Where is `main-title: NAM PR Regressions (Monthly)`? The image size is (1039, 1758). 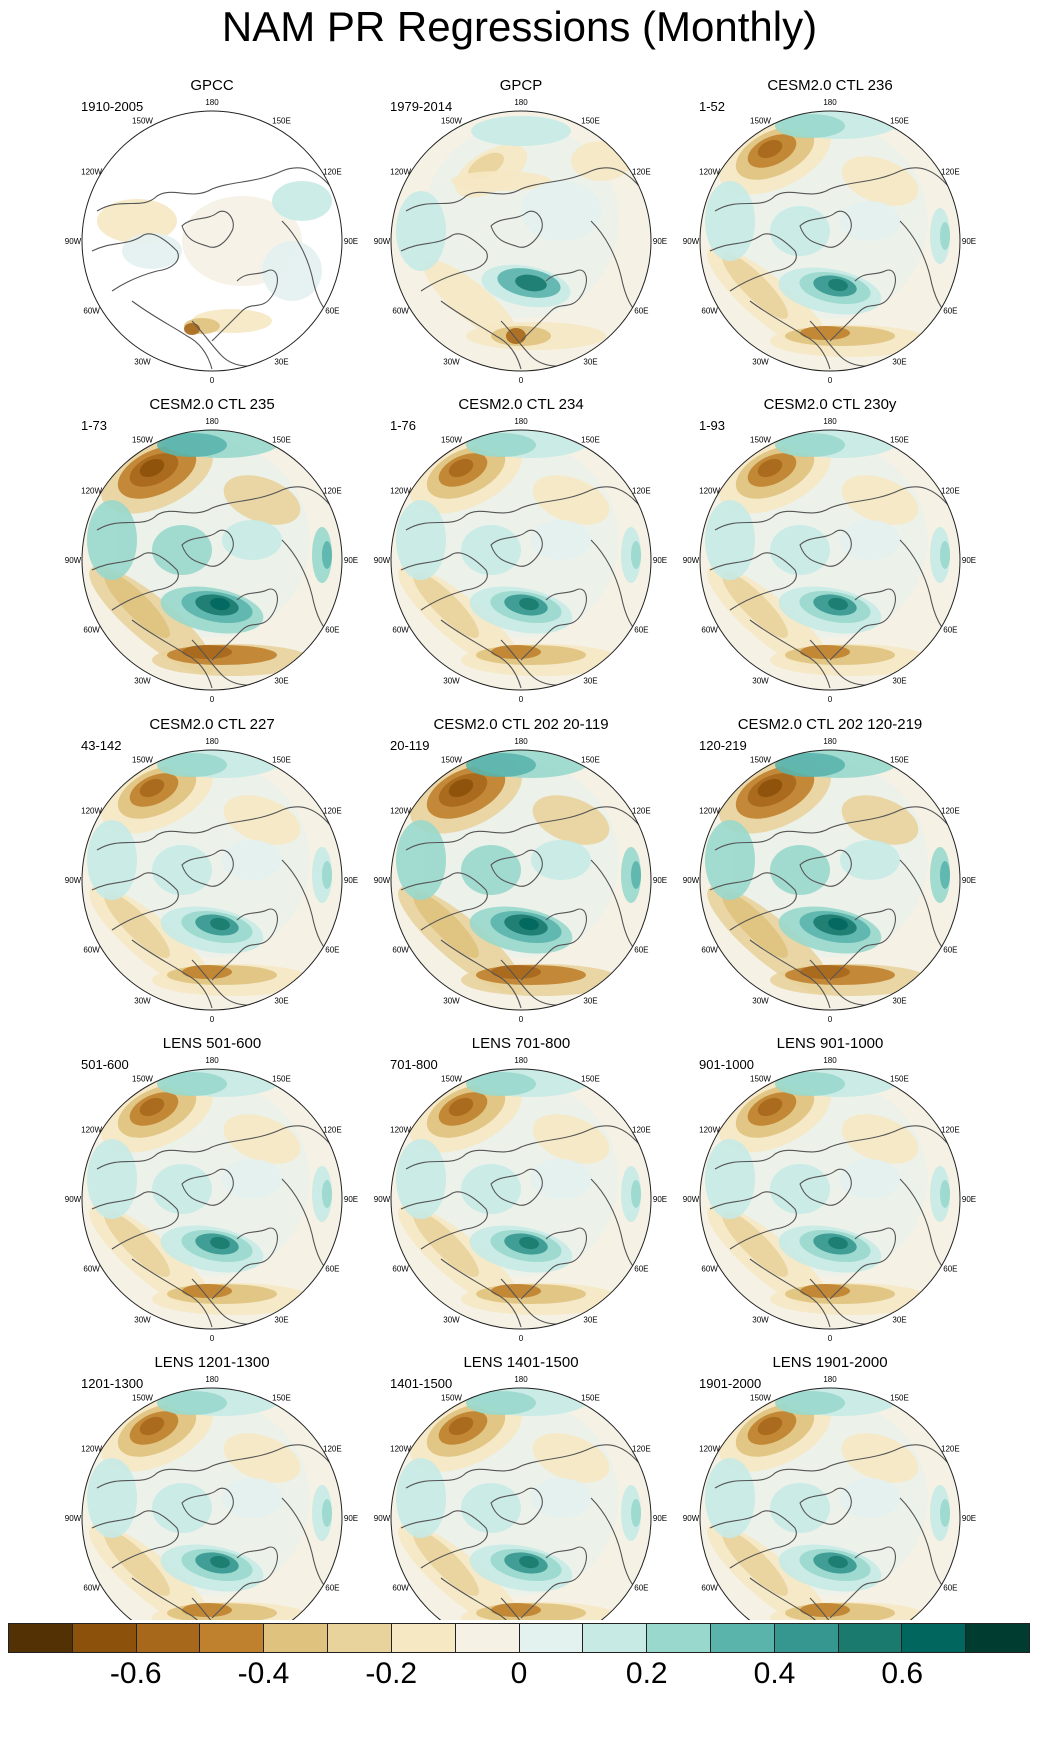 main-title: NAM PR Regressions (Monthly) is located at coordinates (519, 26).